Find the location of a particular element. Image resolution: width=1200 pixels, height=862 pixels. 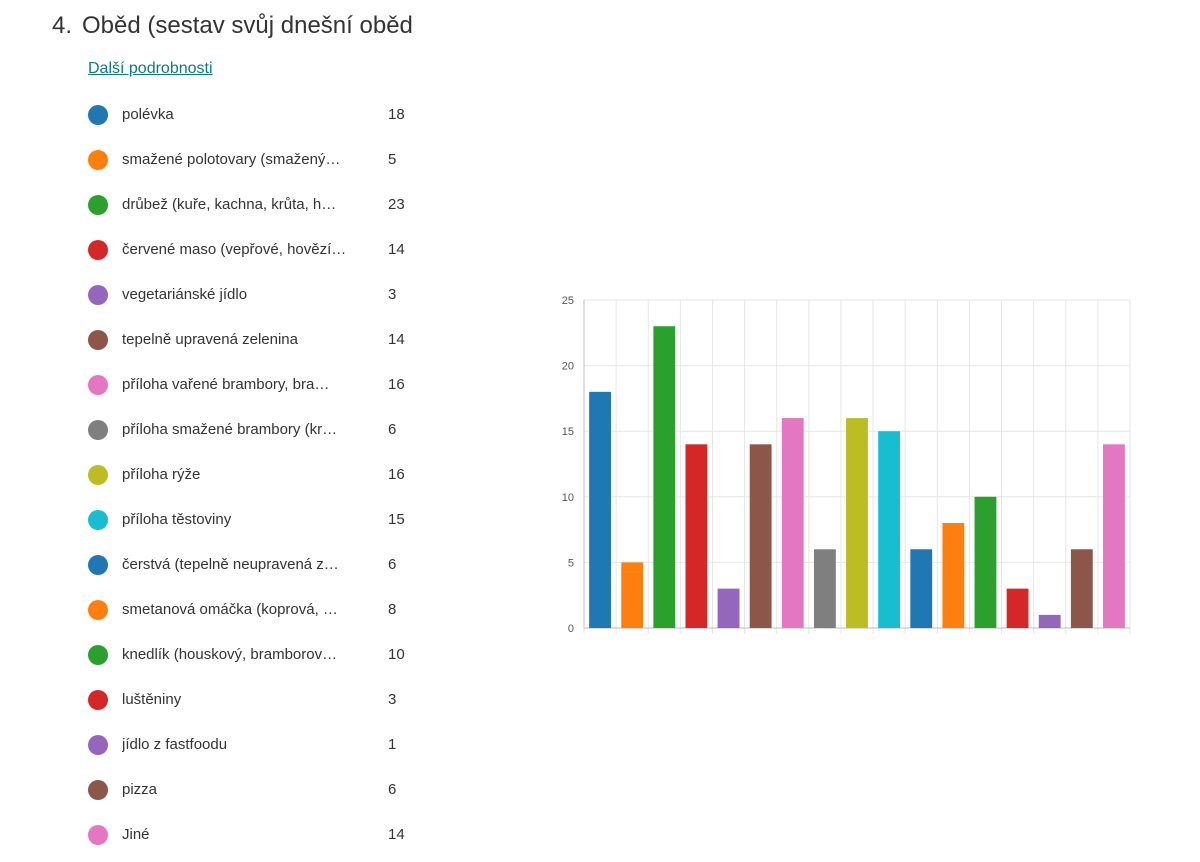

legend-label: příloha těstoviny is located at coordinates (177, 519).